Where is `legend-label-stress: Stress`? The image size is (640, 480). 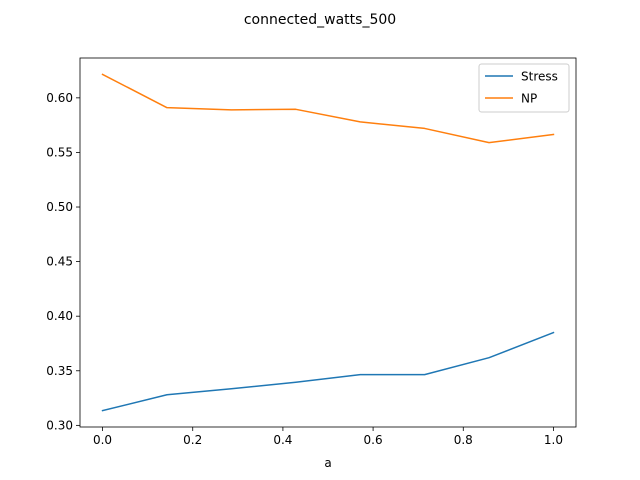 legend-label-stress: Stress is located at coordinates (539, 77).